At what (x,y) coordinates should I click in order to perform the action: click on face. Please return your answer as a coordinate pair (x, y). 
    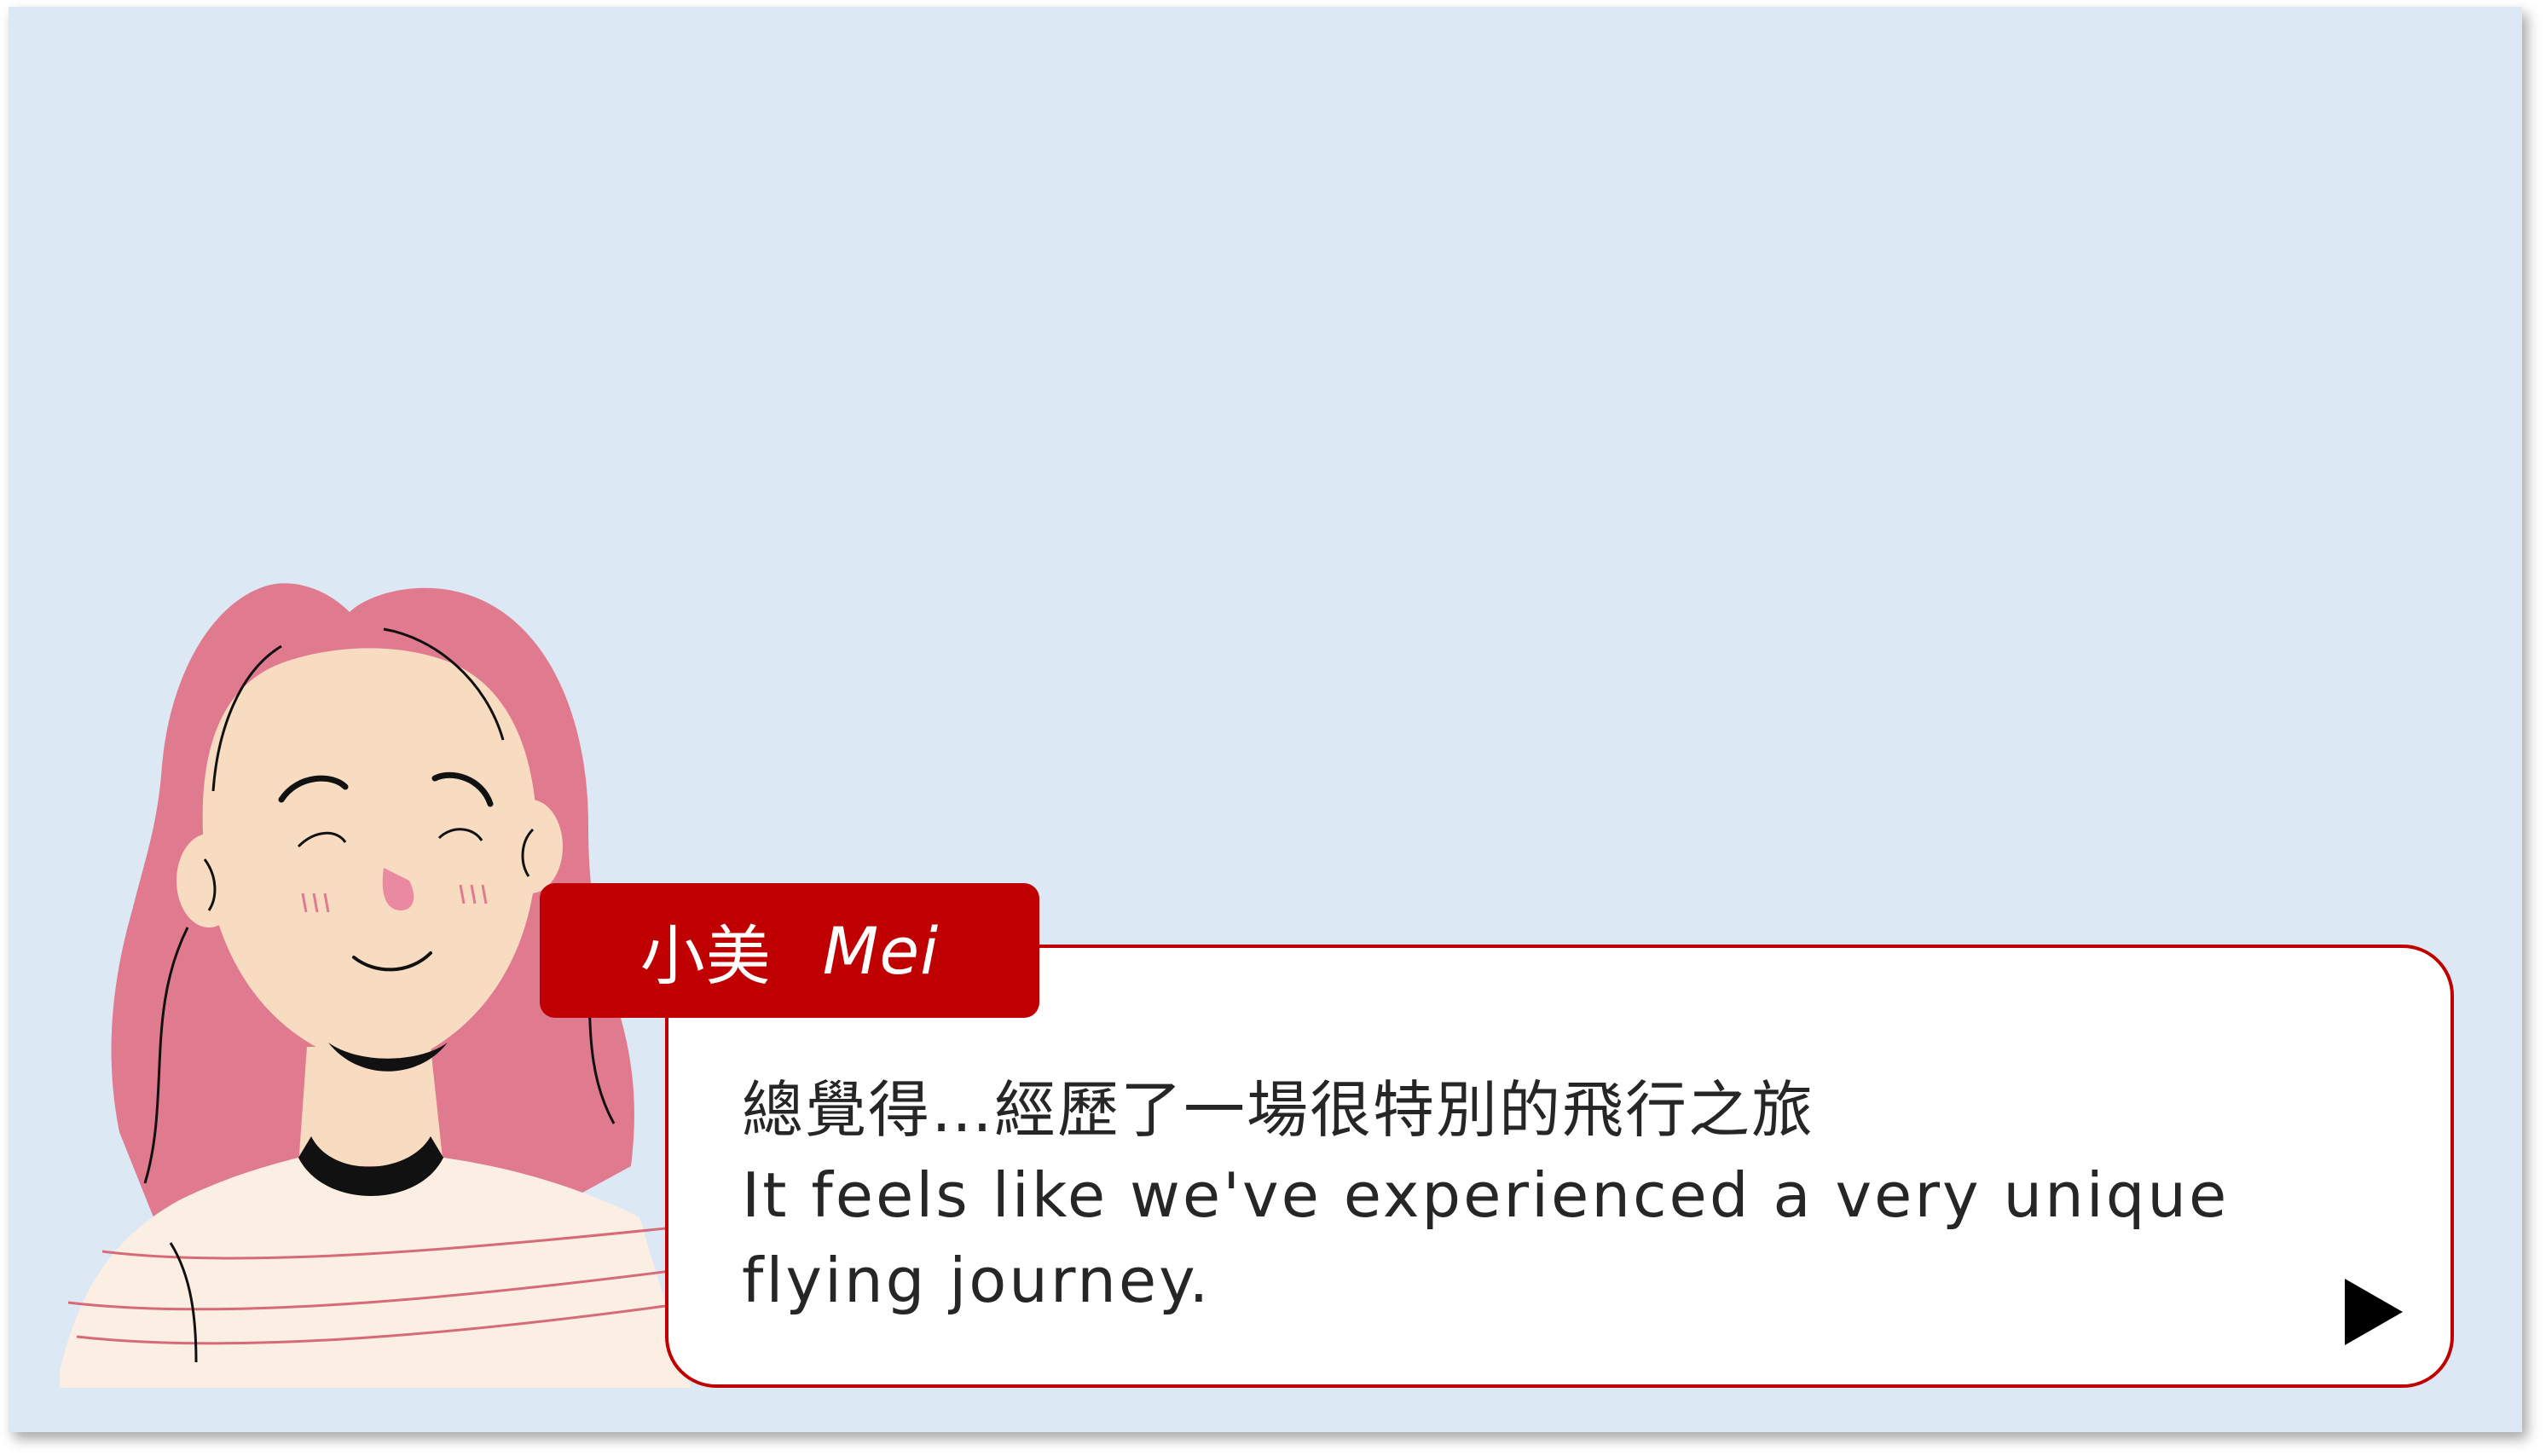
    Looking at the image, I should click on (370, 856).